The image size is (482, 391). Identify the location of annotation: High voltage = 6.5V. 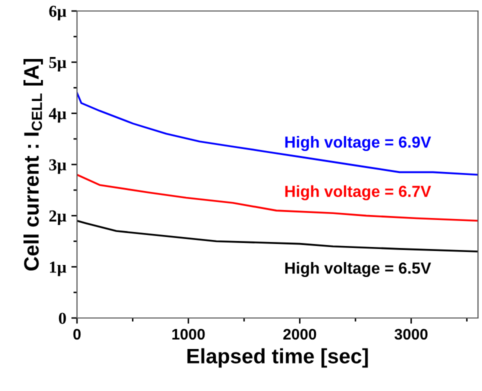
(358, 270).